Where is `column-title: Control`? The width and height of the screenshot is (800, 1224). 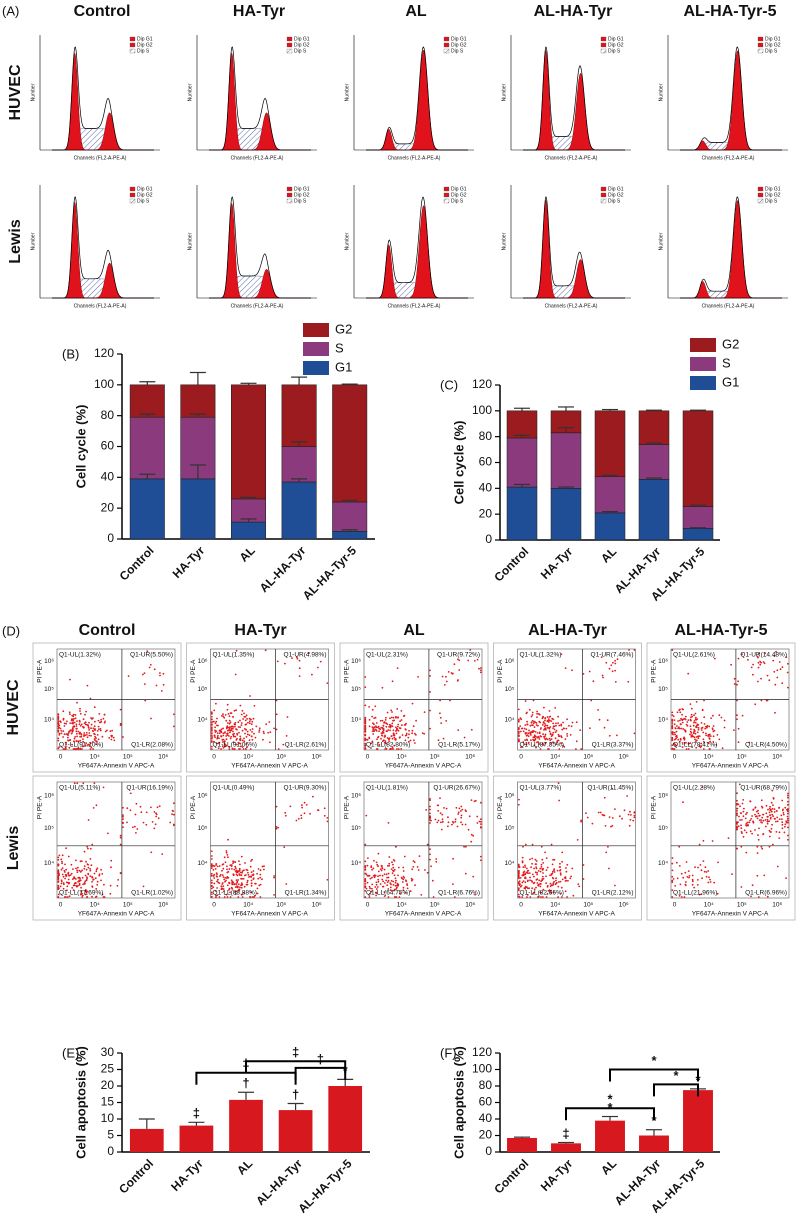 column-title: Control is located at coordinates (102, 11).